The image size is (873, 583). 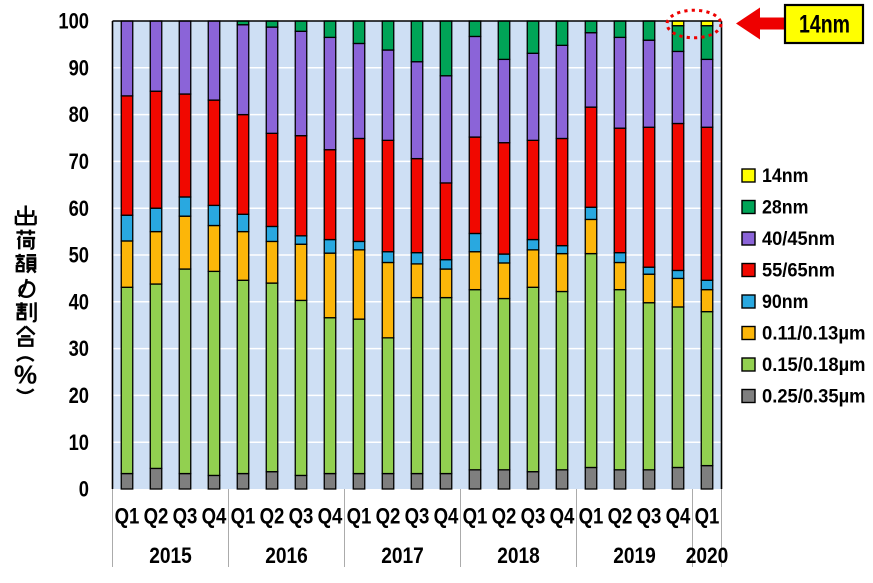 What do you see at coordinates (707, 555) in the screenshot?
I see `svg-text: 2020` at bounding box center [707, 555].